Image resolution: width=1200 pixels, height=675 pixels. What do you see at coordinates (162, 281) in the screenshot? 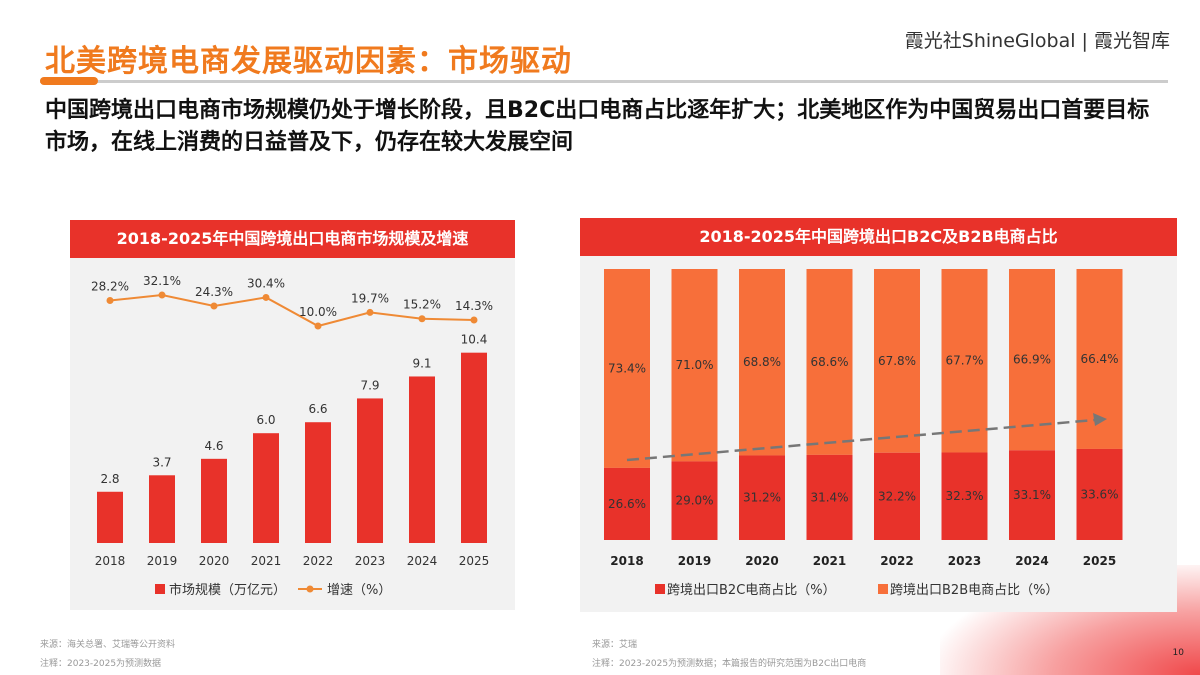
I see `growth-label: 32.1%` at bounding box center [162, 281].